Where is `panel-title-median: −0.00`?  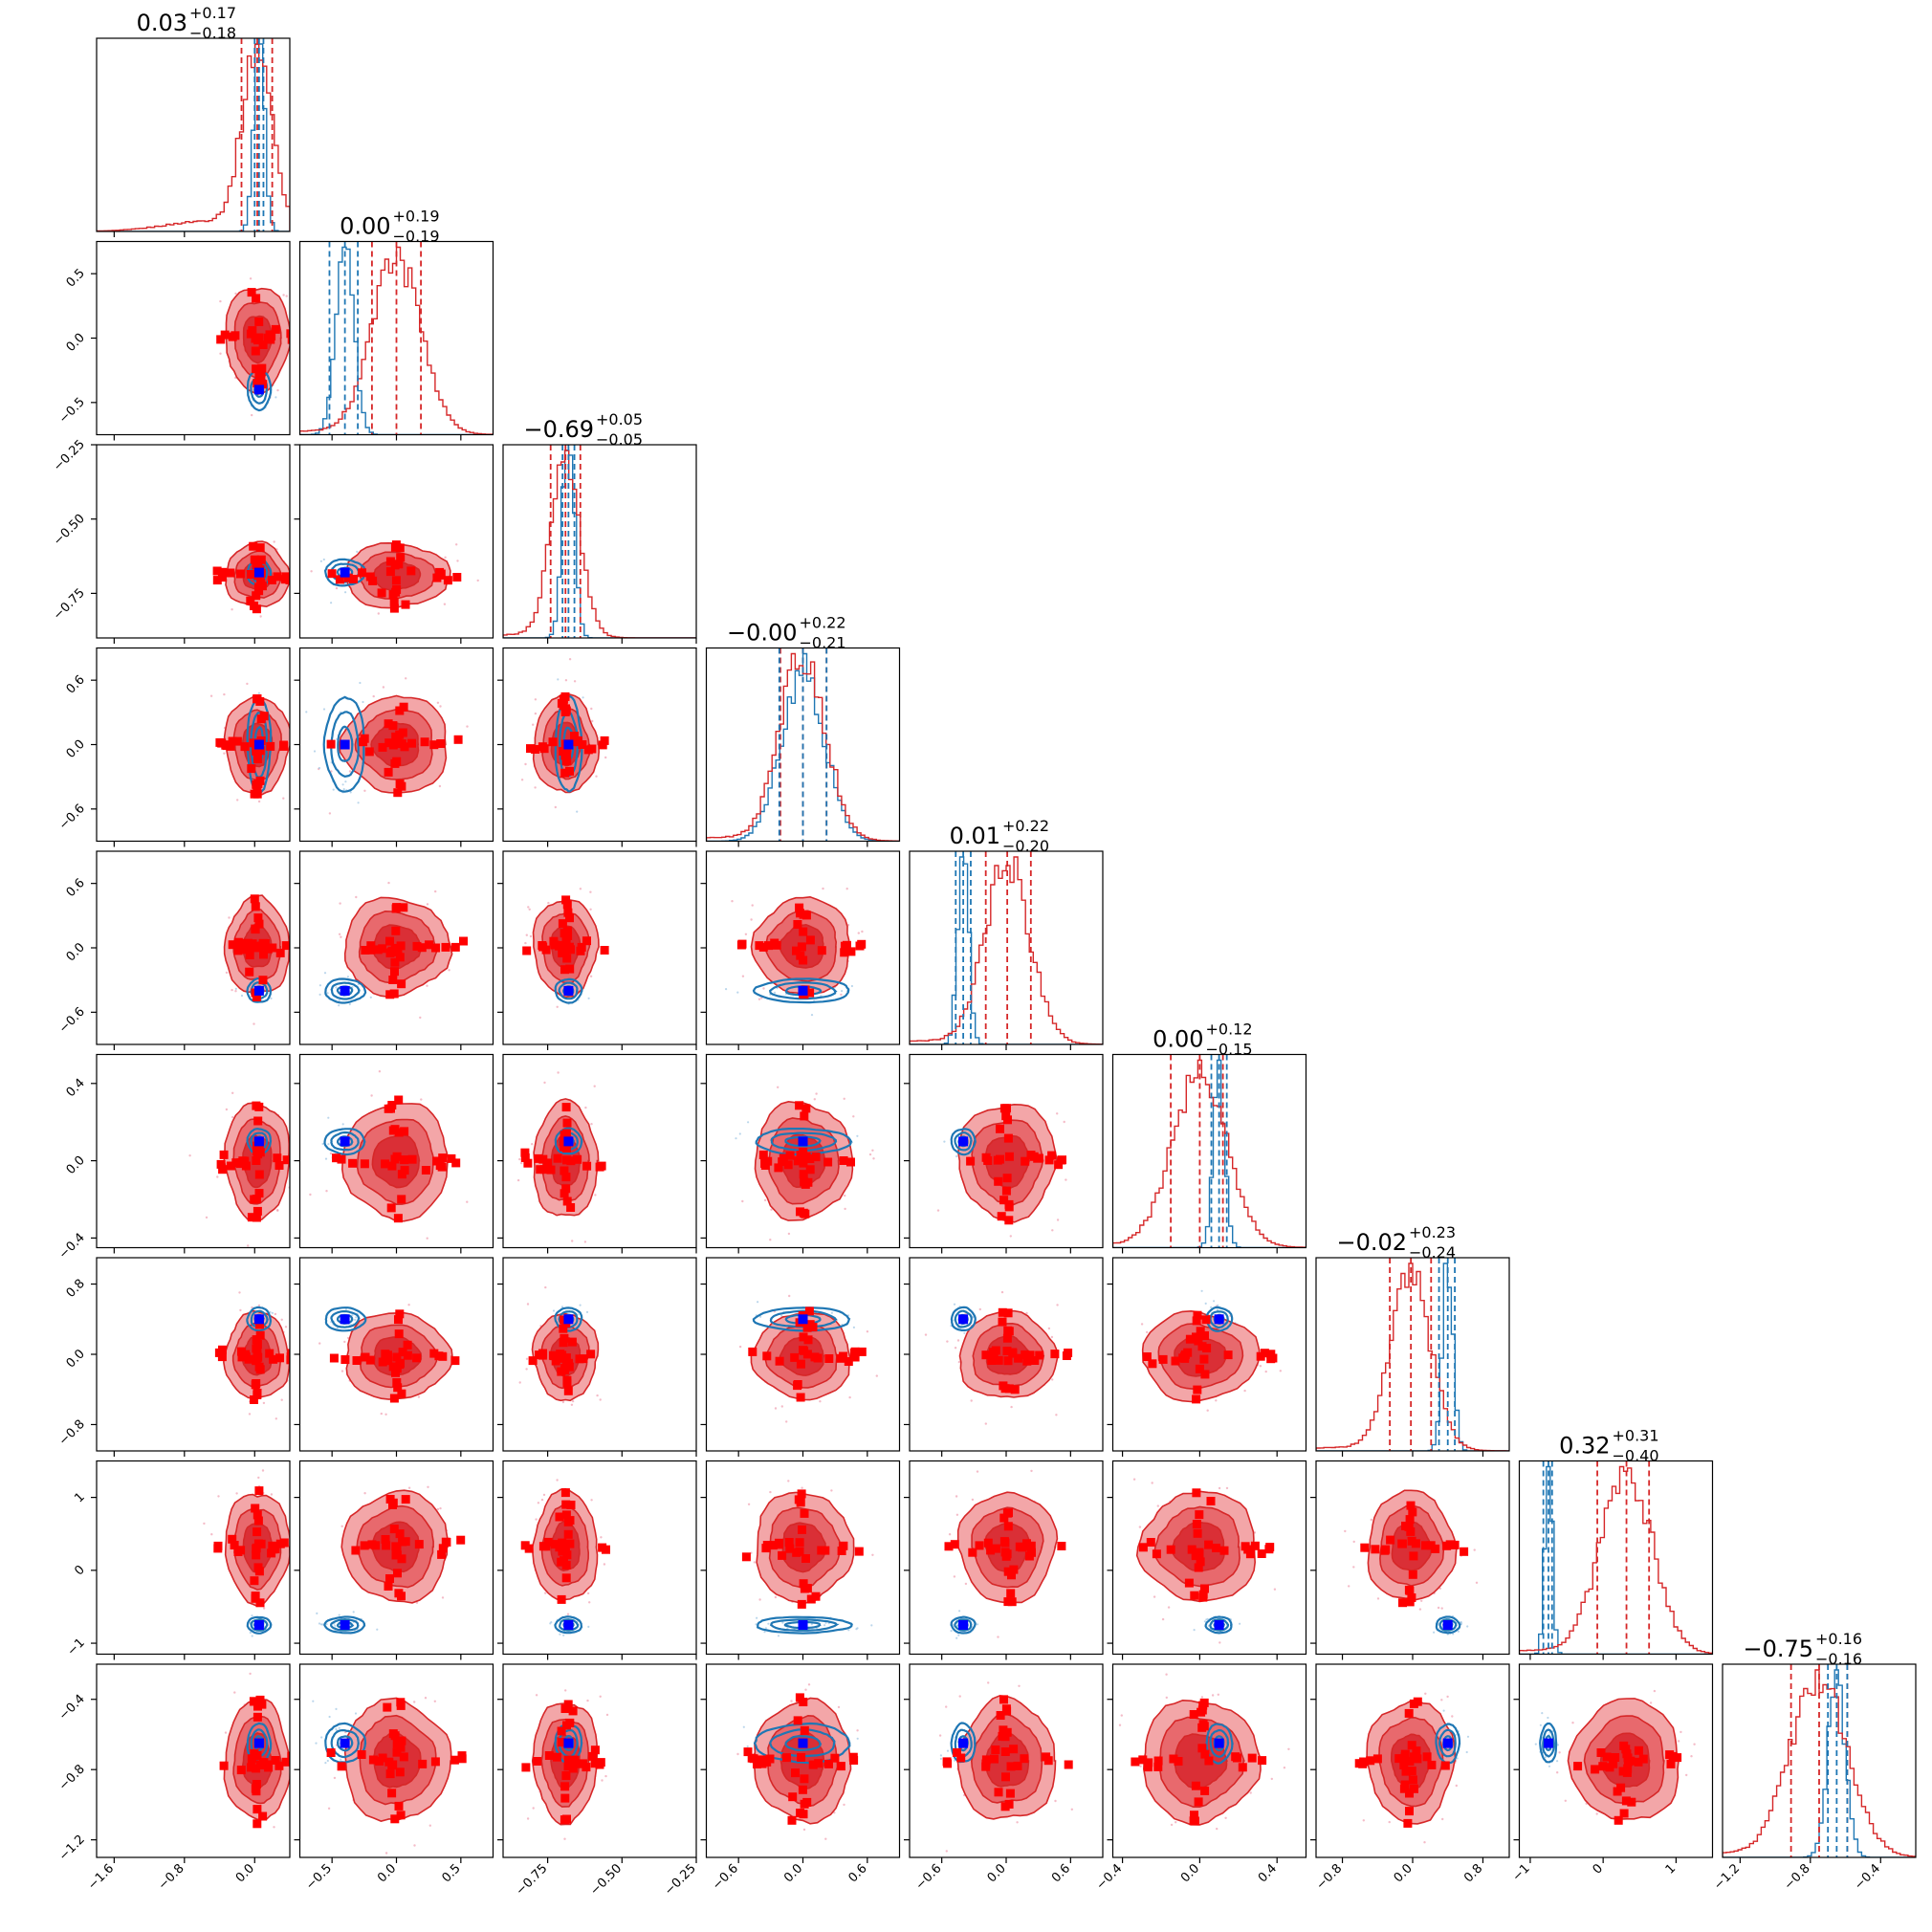 panel-title-median: −0.00 is located at coordinates (762, 633).